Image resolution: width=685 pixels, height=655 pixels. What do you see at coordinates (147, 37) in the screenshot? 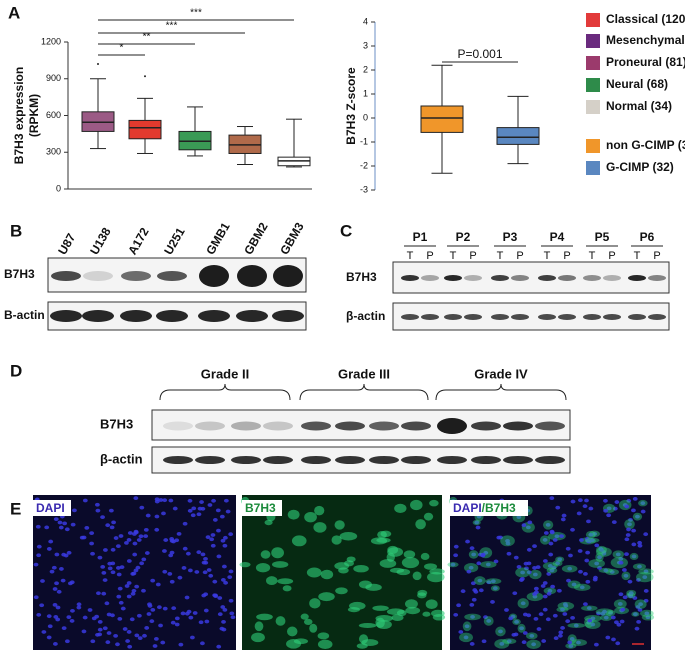
I see `annotation: **` at bounding box center [147, 37].